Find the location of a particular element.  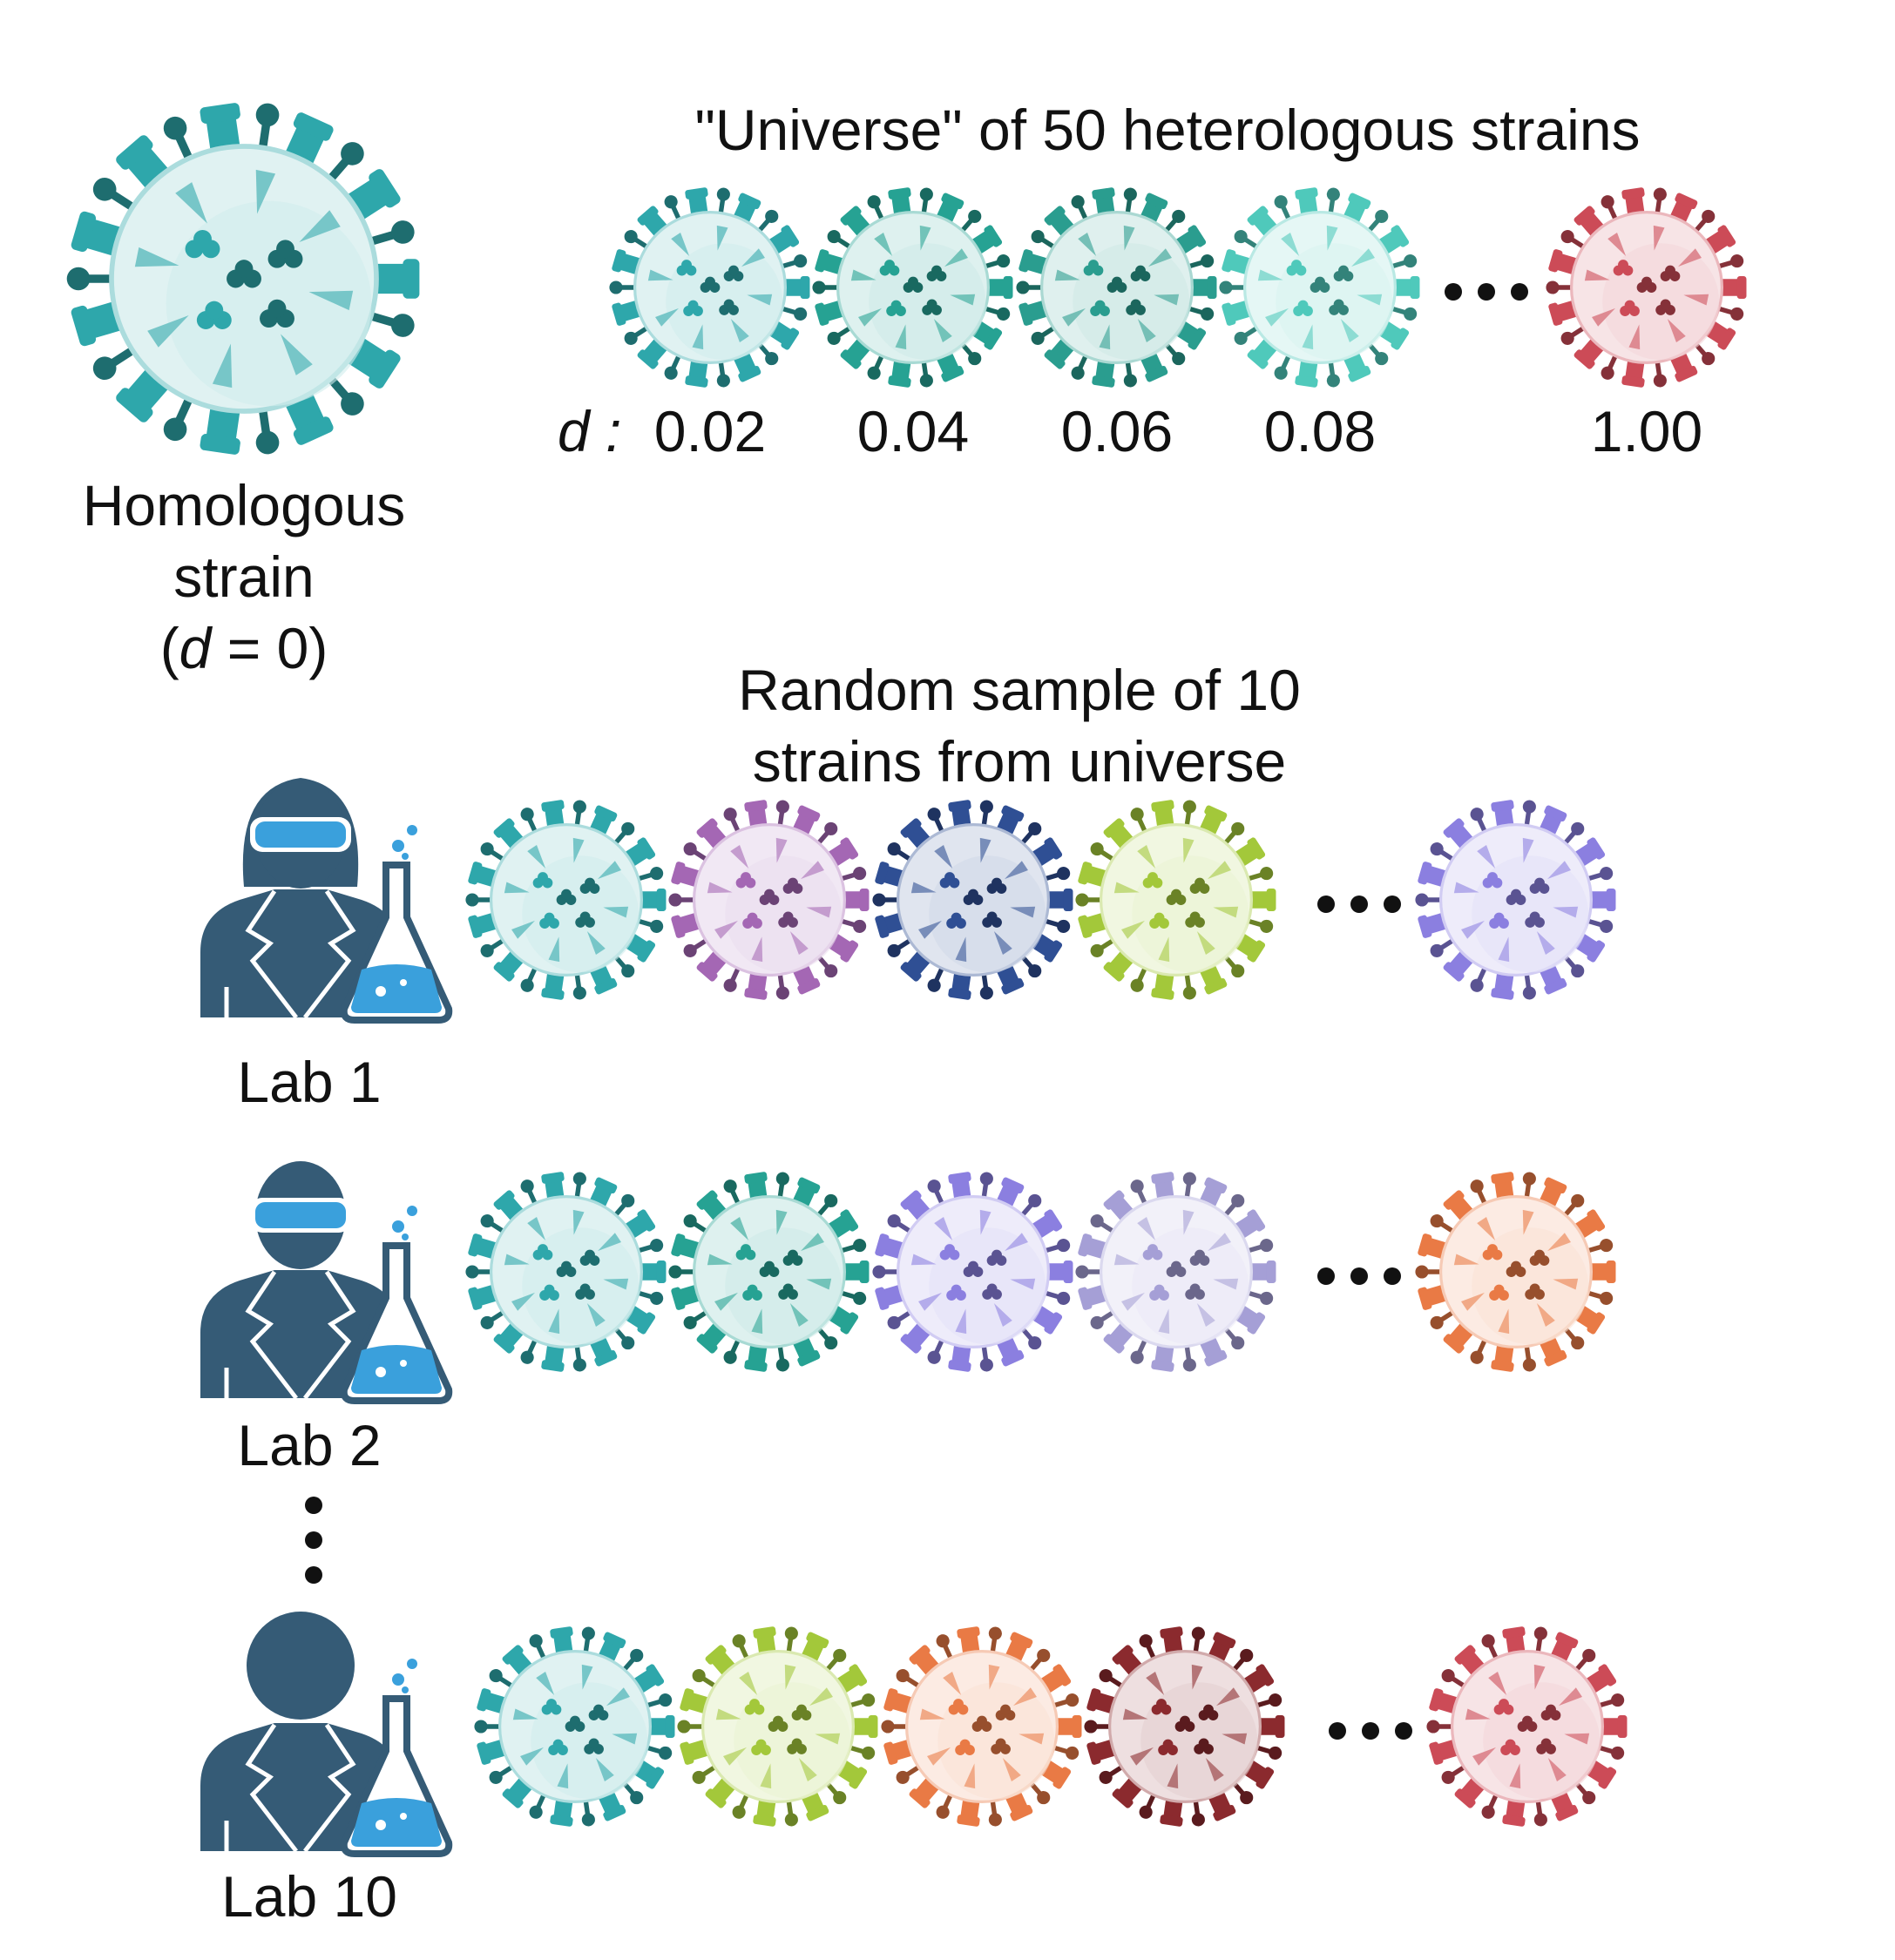

scientist-female-goggles-icon is located at coordinates (326, 901).